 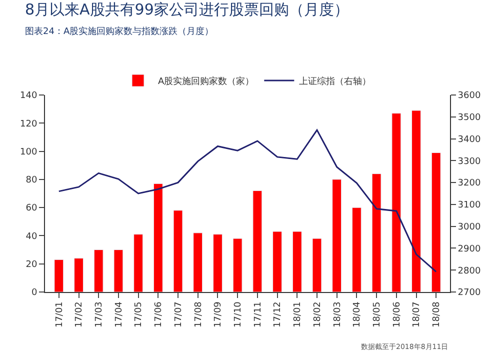 What do you see at coordinates (278, 315) in the screenshot?
I see `x-tick-label: 17/12` at bounding box center [278, 315].